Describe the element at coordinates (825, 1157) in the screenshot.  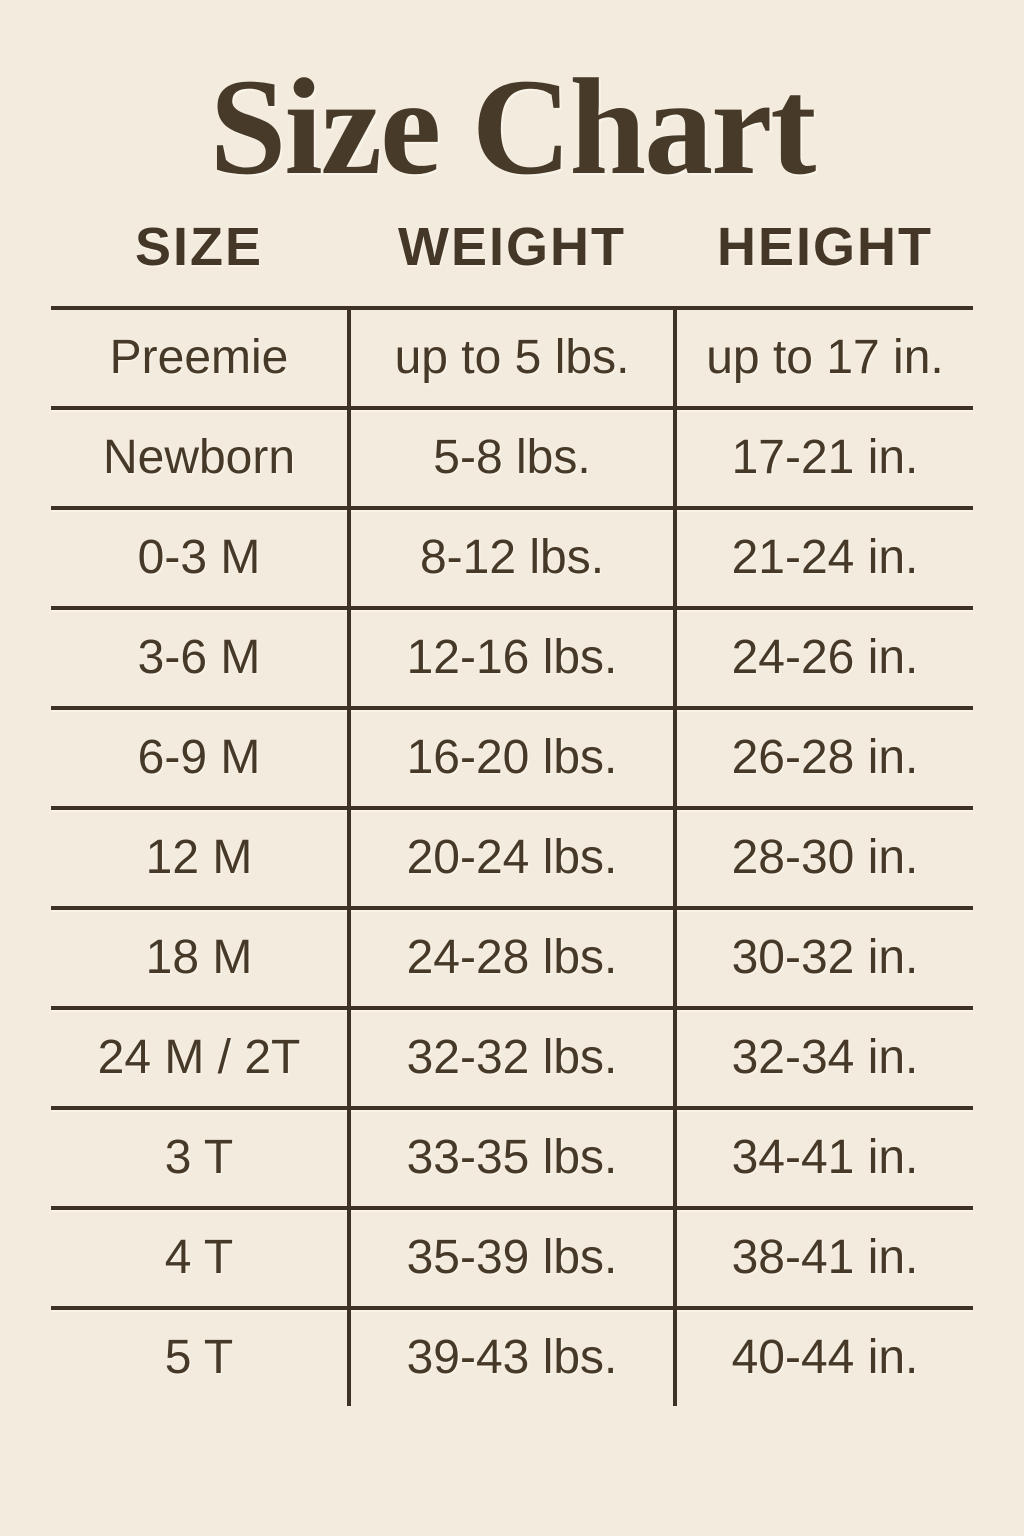
I see `height-cell: 34-41 in.` at that location.